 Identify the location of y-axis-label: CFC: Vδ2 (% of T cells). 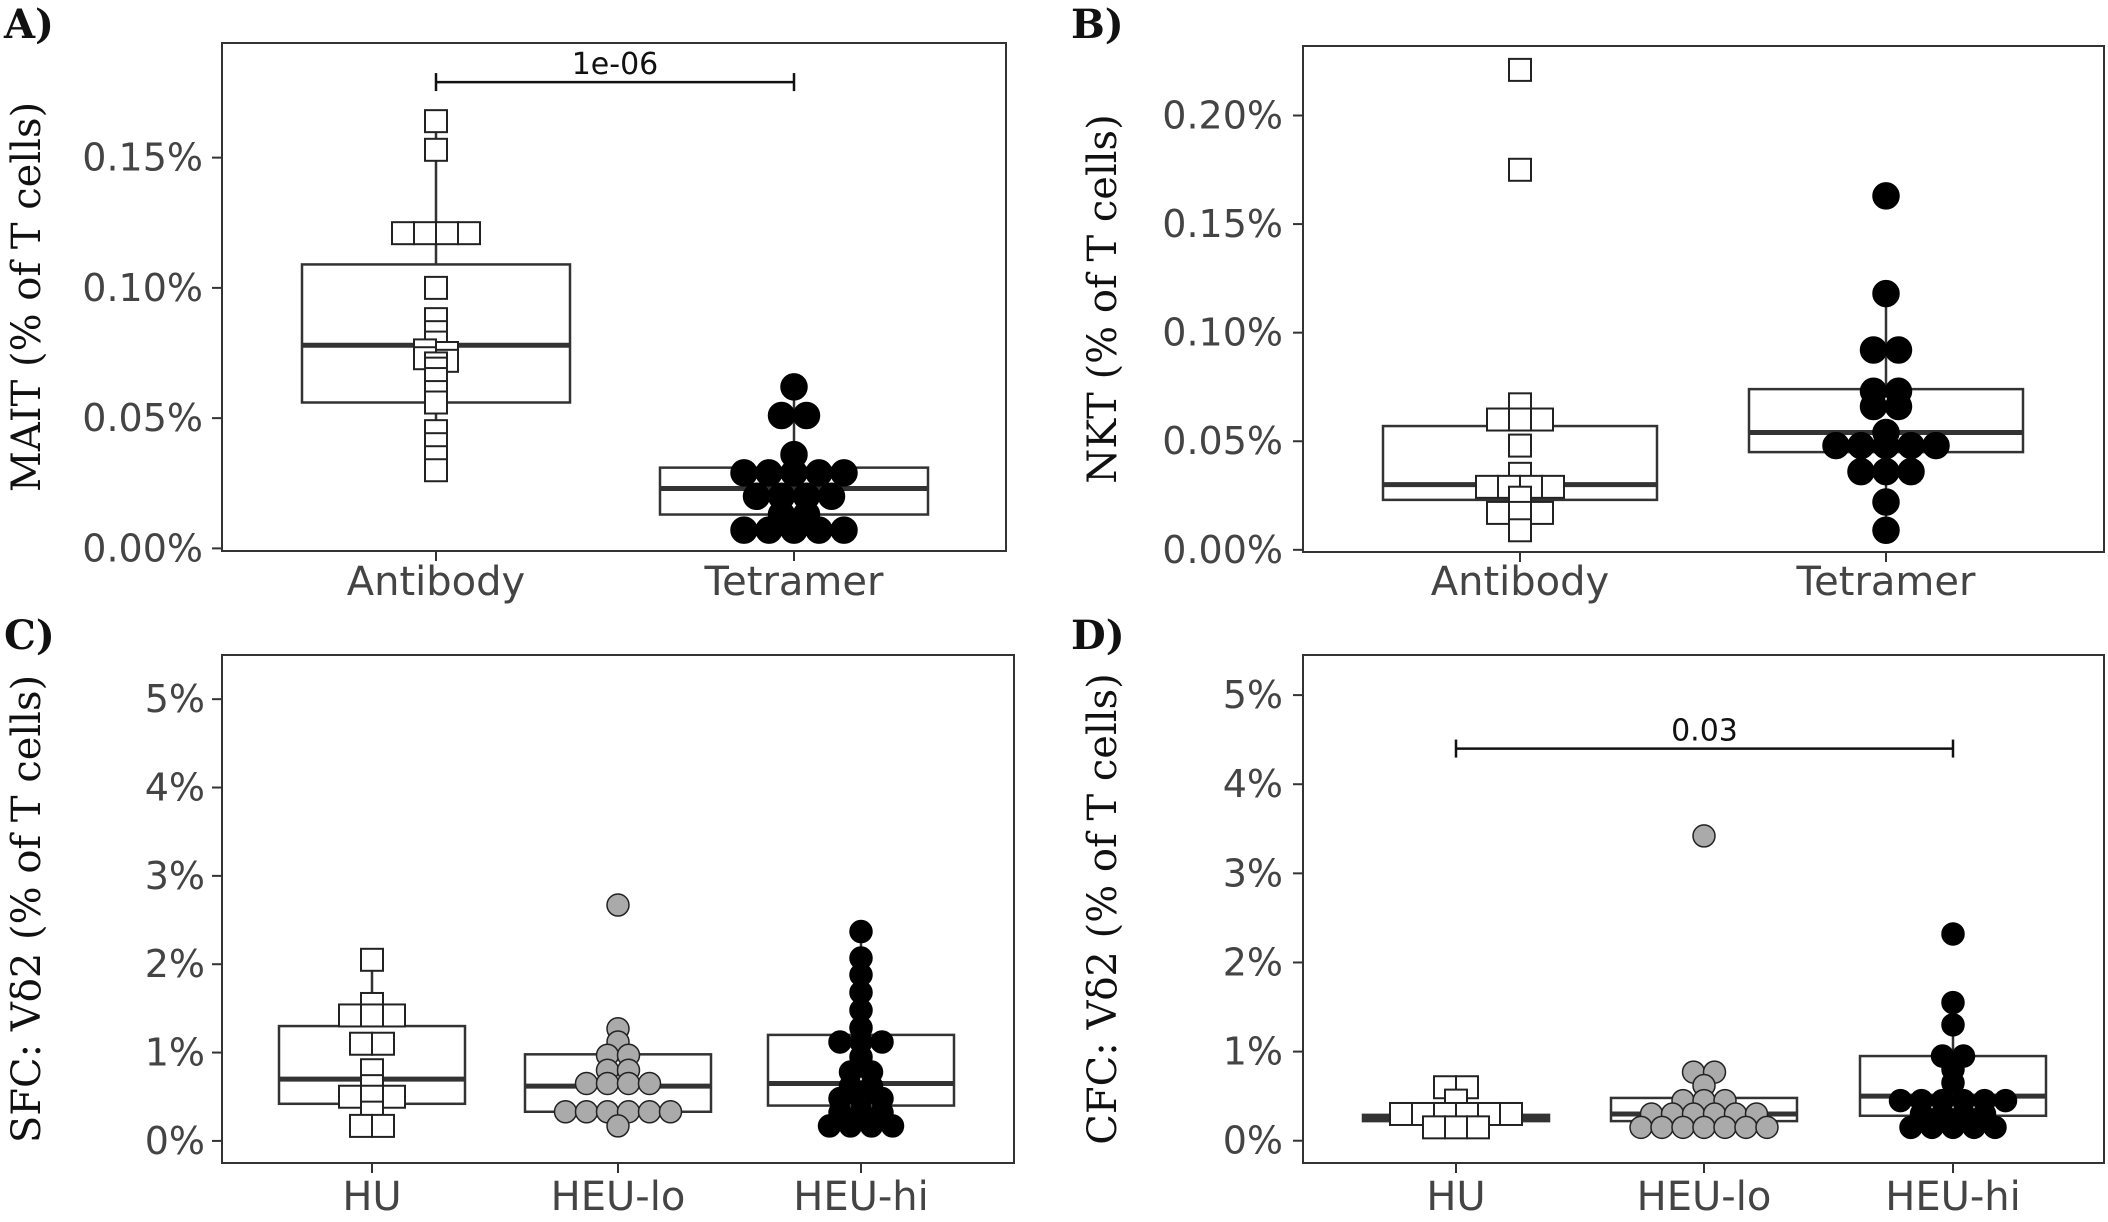
(1103, 908).